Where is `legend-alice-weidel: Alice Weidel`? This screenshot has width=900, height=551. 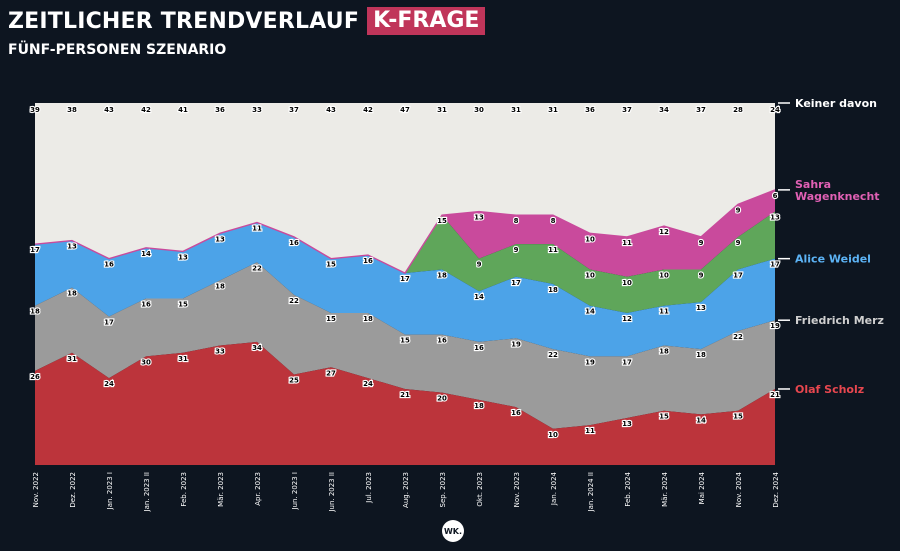 legend-alice-weidel: Alice Weidel is located at coordinates (833, 259).